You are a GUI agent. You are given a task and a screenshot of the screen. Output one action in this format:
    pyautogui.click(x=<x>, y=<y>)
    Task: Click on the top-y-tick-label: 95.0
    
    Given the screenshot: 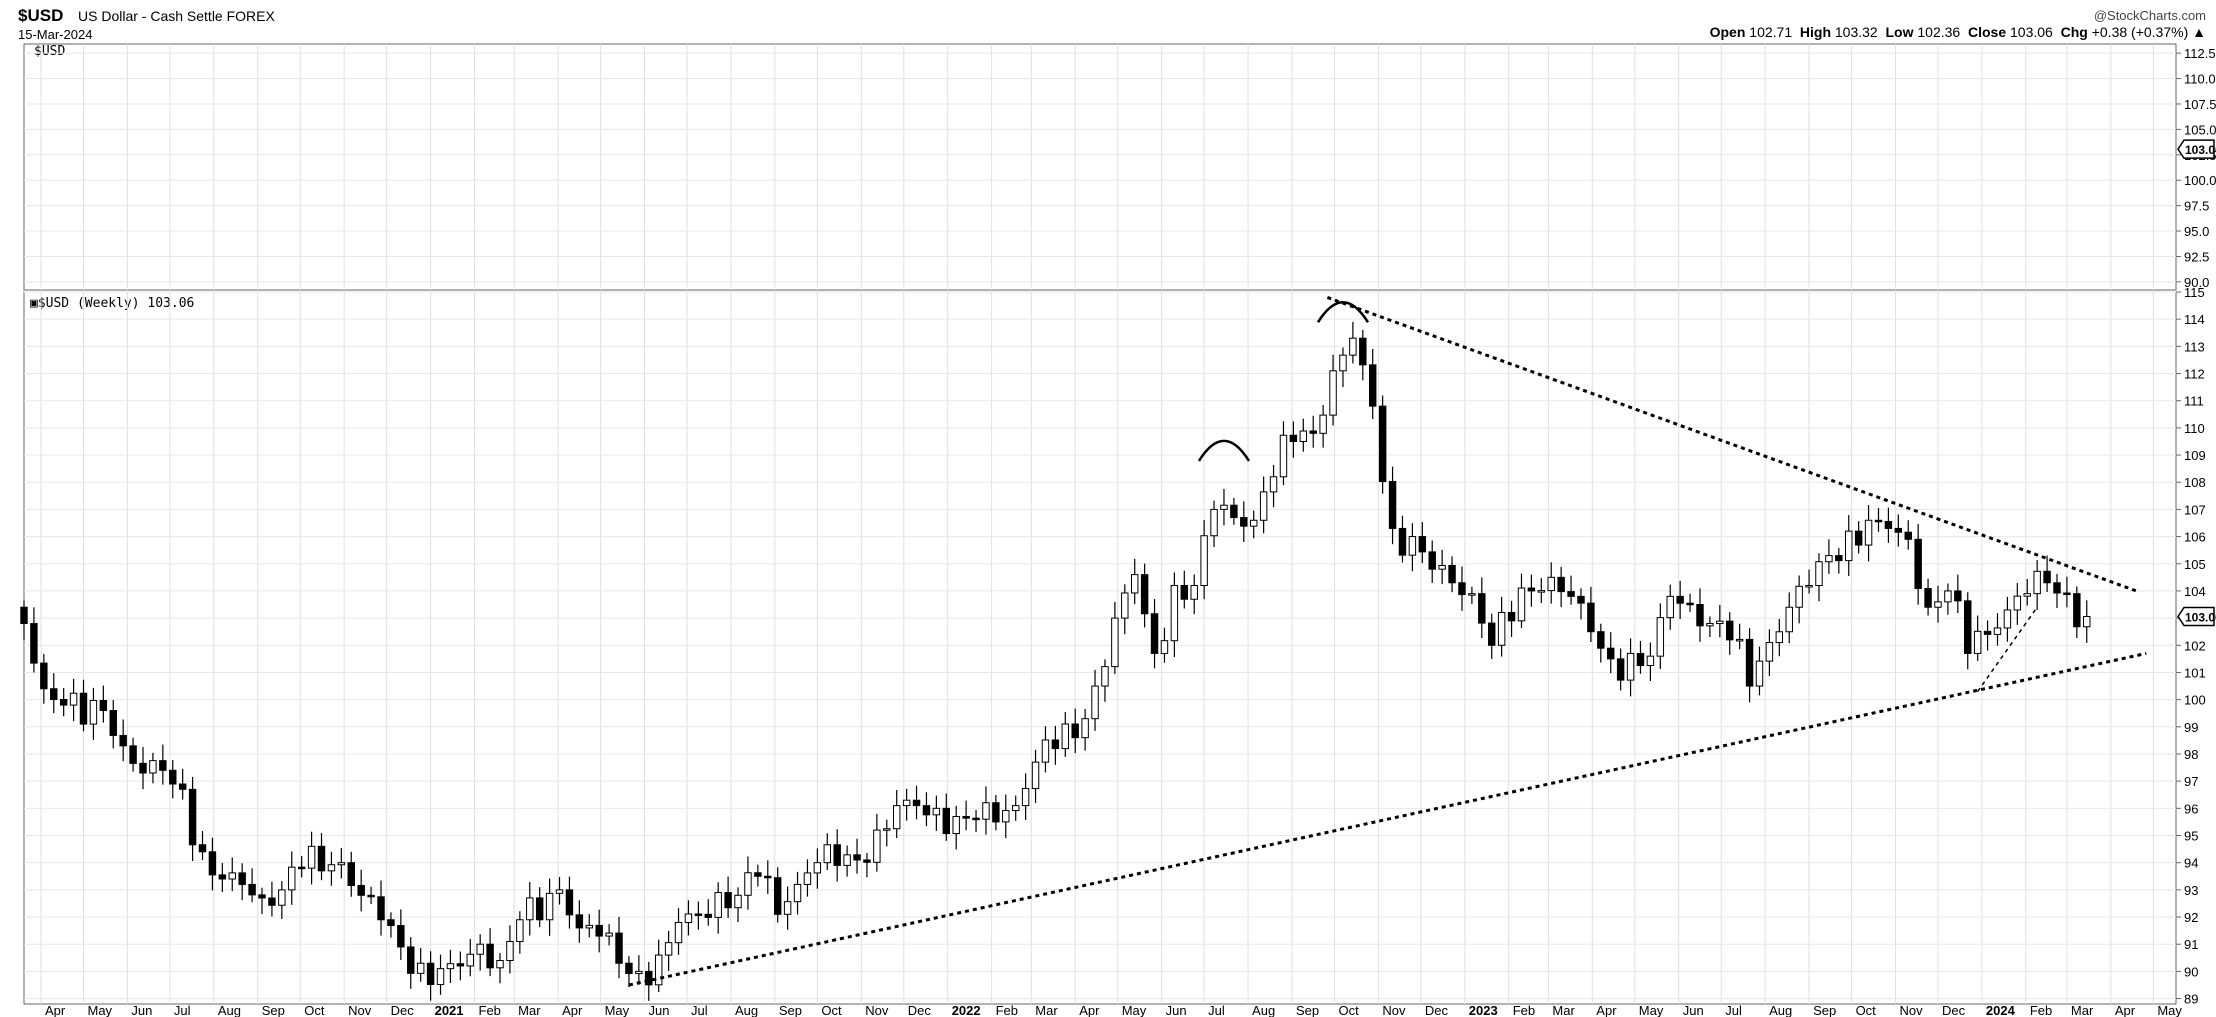 What is the action you would take?
    pyautogui.click(x=2196, y=231)
    